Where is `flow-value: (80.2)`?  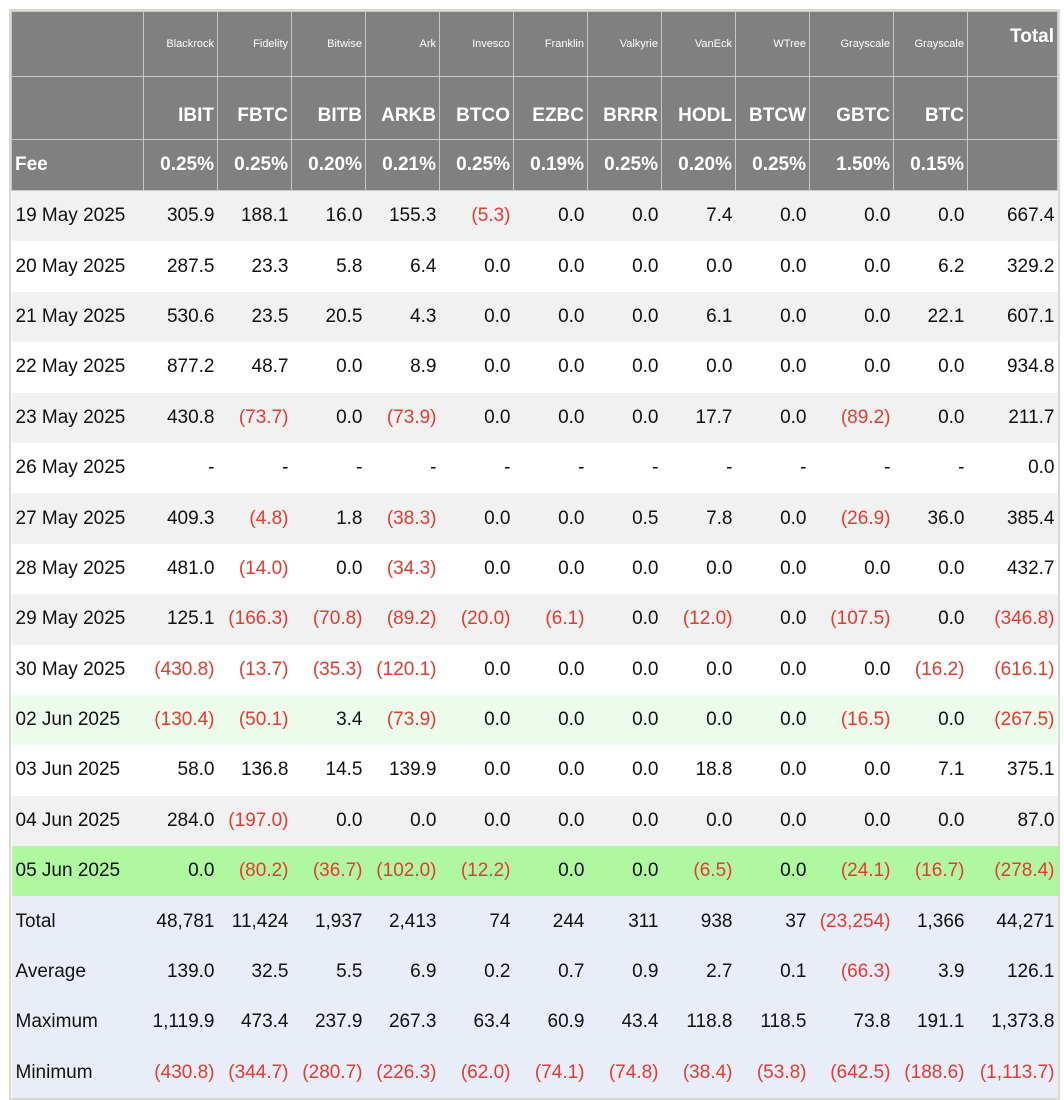
flow-value: (80.2) is located at coordinates (254, 871).